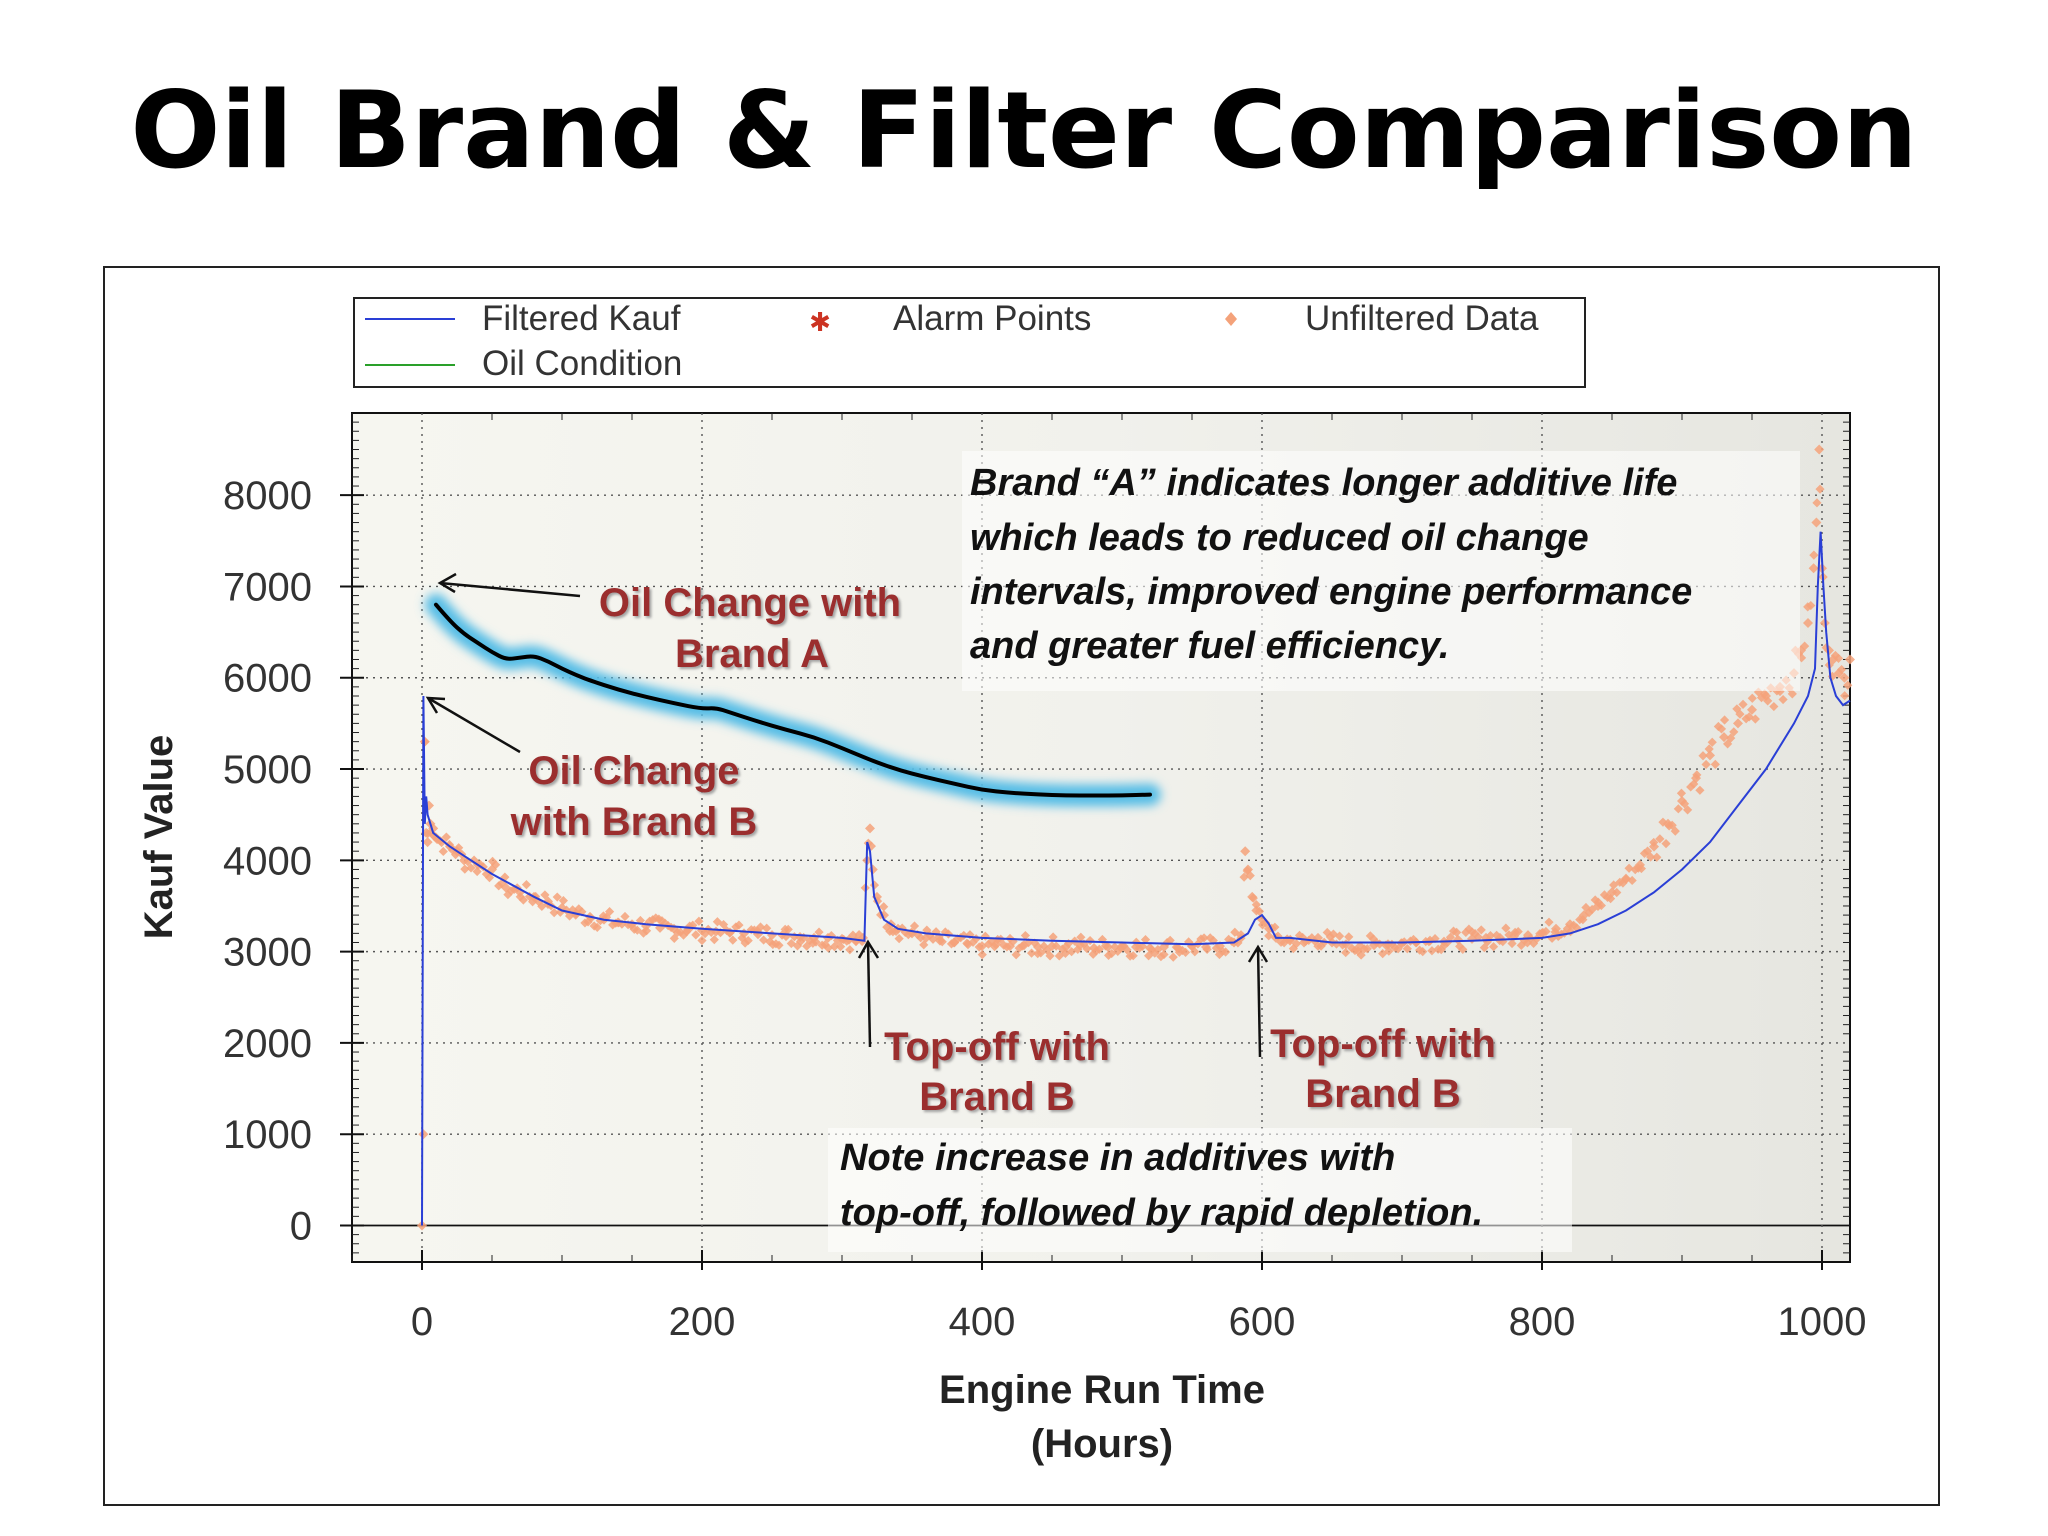 The width and height of the screenshot is (2048, 1536). I want to click on y-tick-label-7000: 7000, so click(267, 587).